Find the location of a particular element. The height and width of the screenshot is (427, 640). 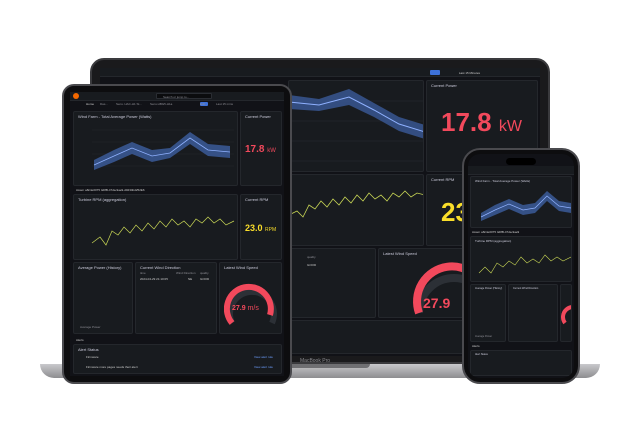

laptop-time-range: Last 15 Minutes is located at coordinates (469, 73).